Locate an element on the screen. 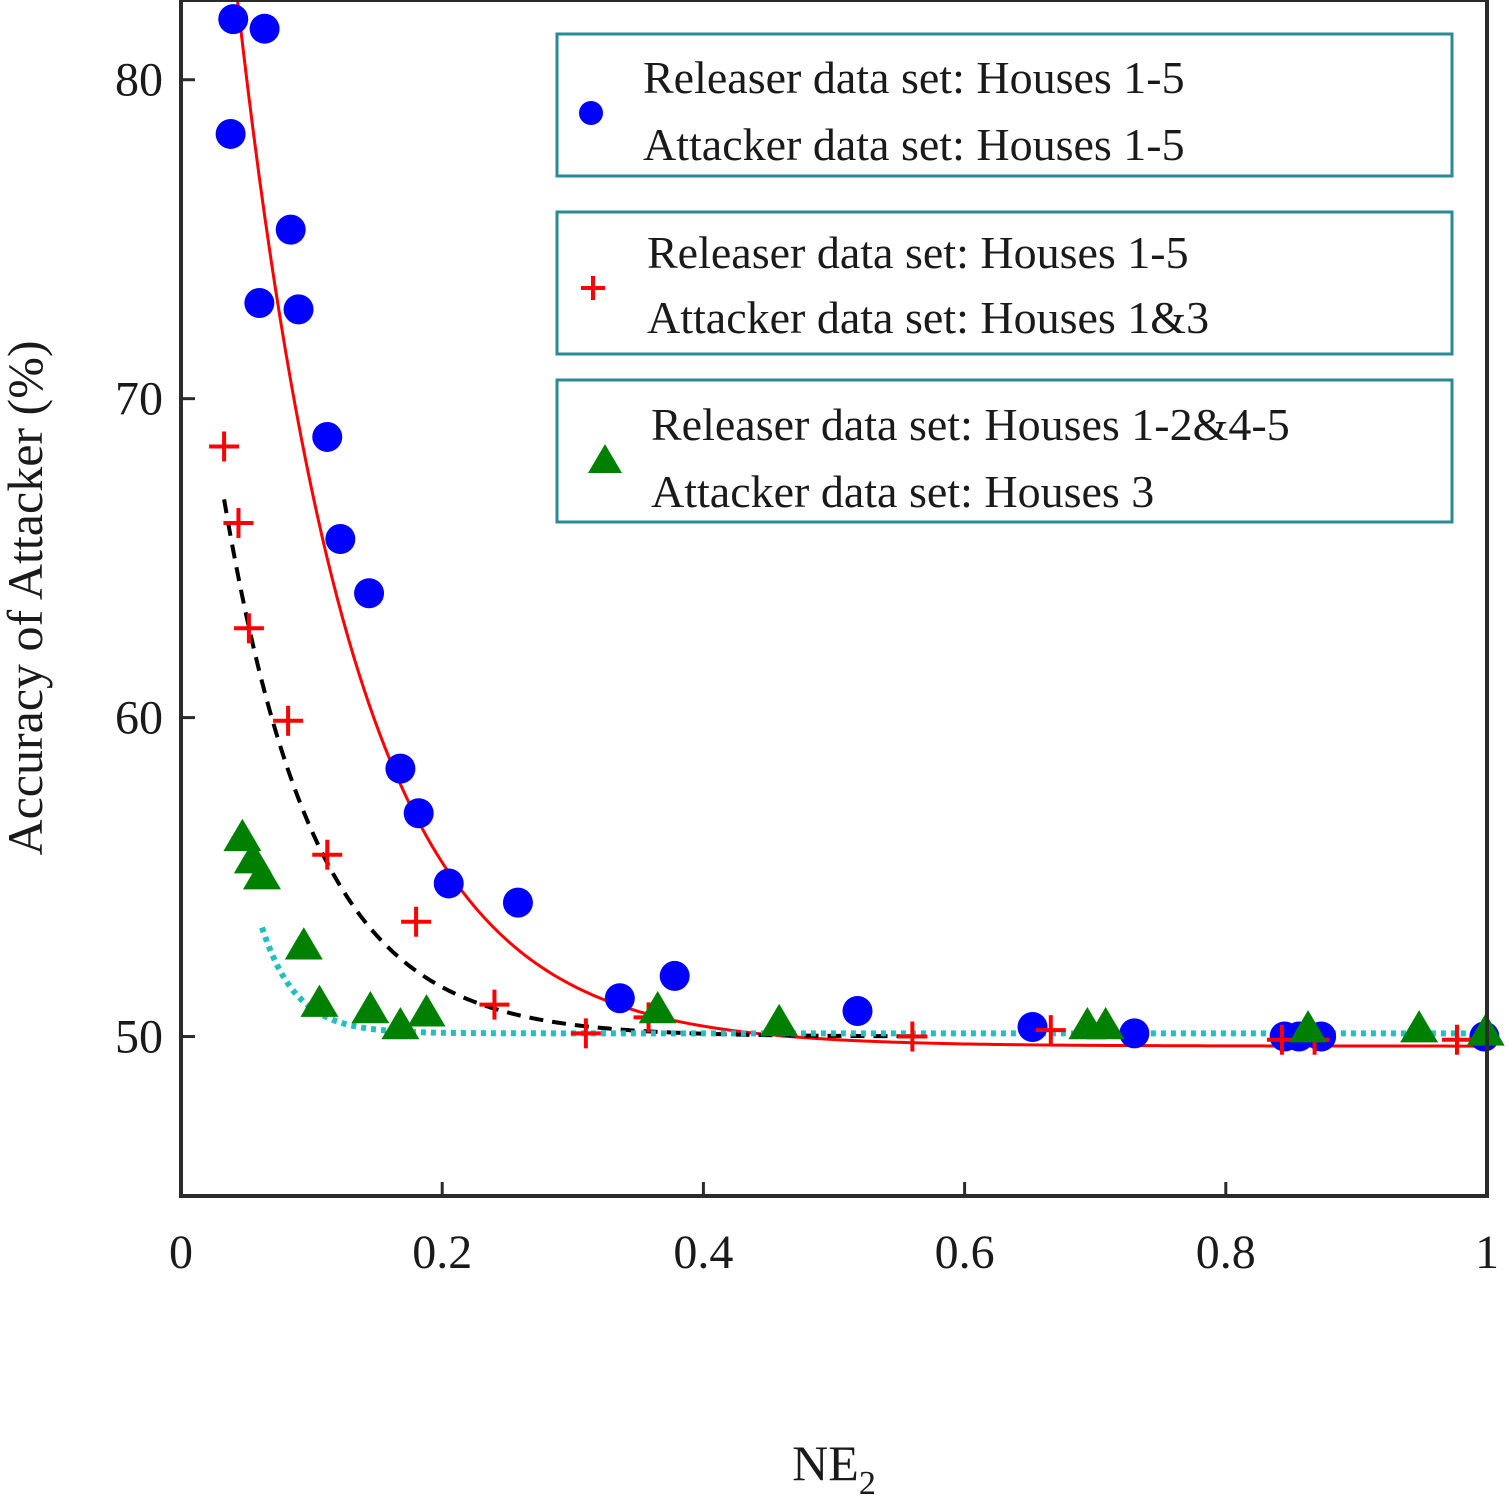  y-axis-label: Accuracy of Attacker (%) is located at coordinates (26, 598).